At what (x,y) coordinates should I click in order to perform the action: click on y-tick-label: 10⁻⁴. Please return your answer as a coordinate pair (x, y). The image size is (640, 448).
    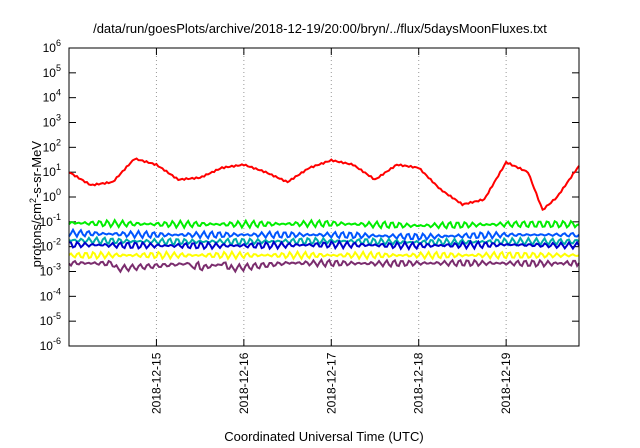
    Looking at the image, I should click on (50, 294).